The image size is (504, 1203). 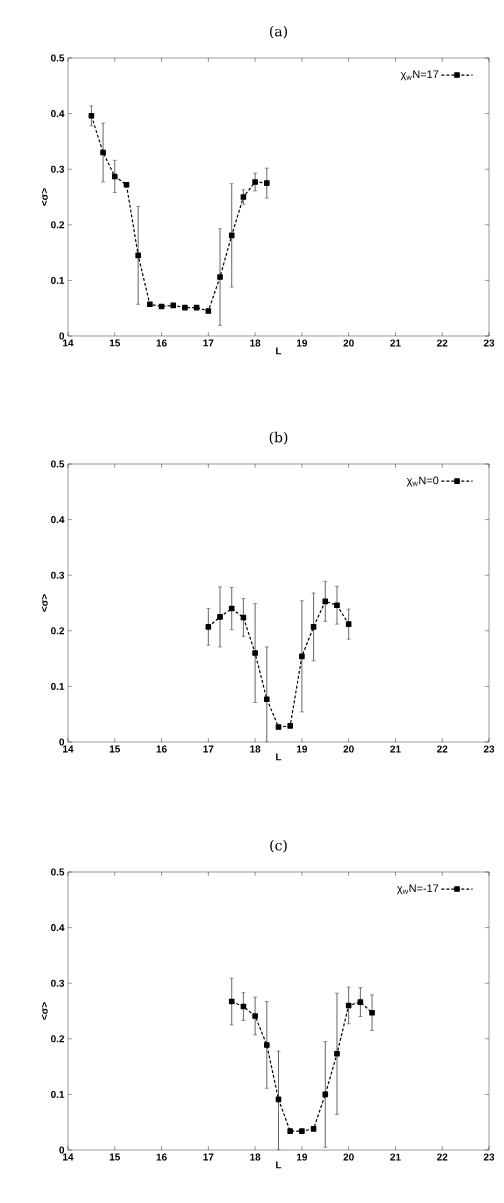 I want to click on legend-label: χ$_{w}$N=-17, so click(x=417, y=889).